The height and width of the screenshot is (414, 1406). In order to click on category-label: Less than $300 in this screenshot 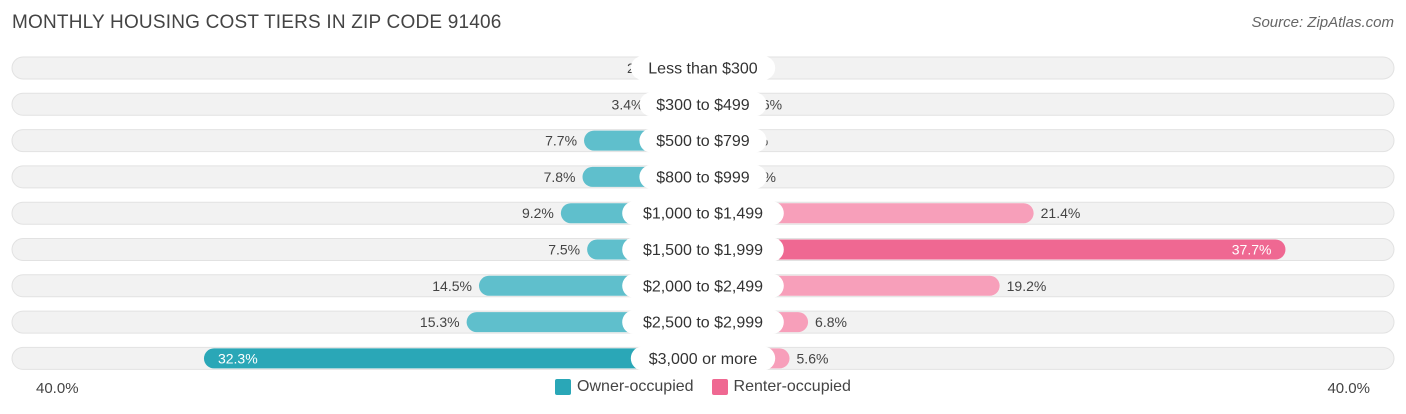, I will do `click(703, 69)`.